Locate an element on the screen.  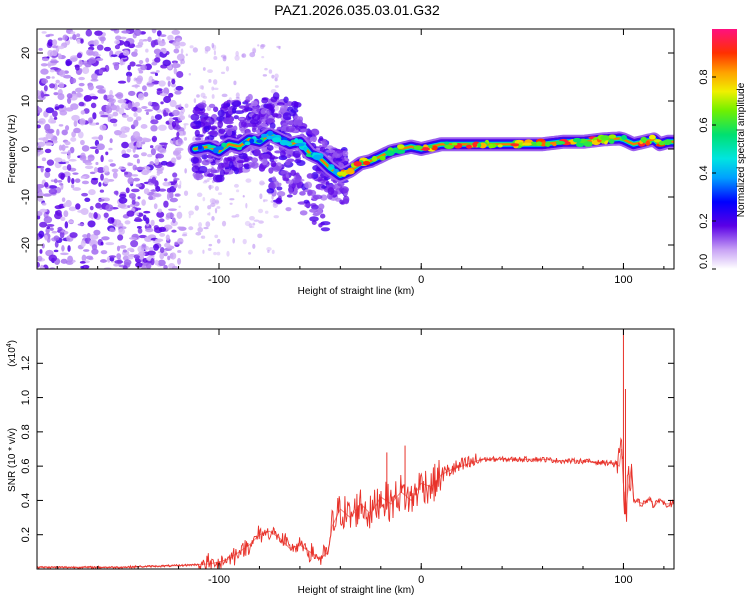
spectrogram-x-axis-label: Height of straight line (km) is located at coordinates (356, 291).